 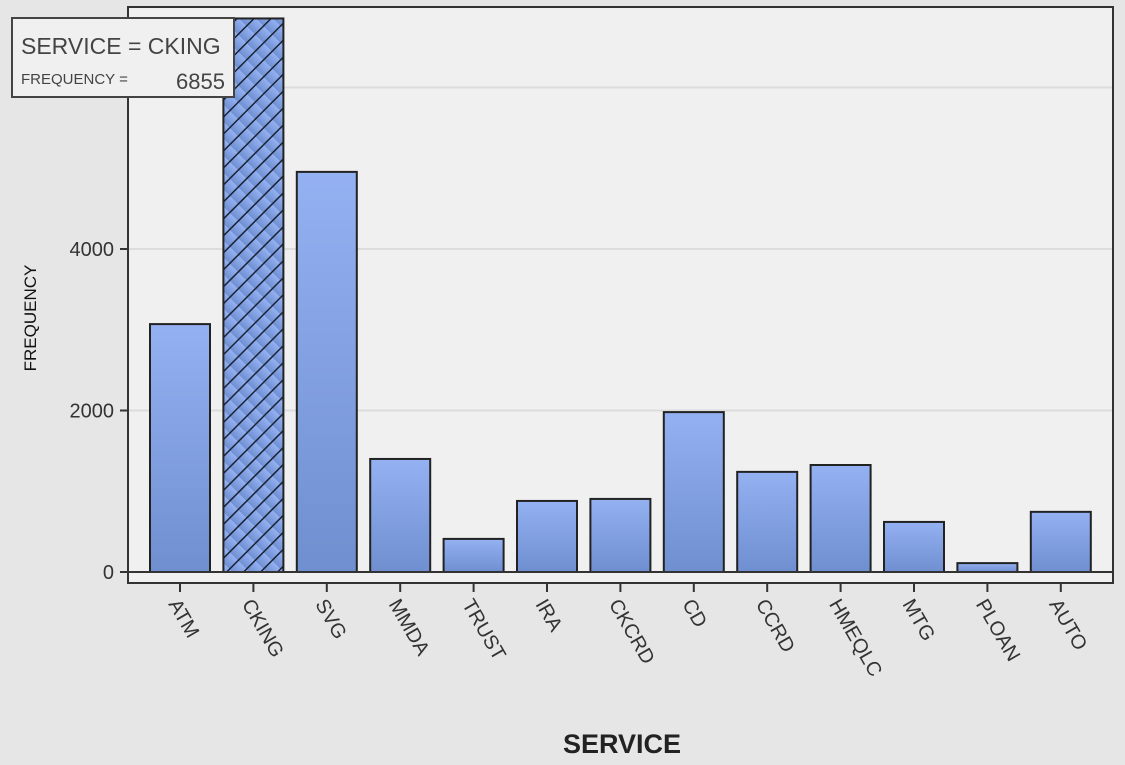 What do you see at coordinates (693, 614) in the screenshot?
I see `x-tick-label: CD` at bounding box center [693, 614].